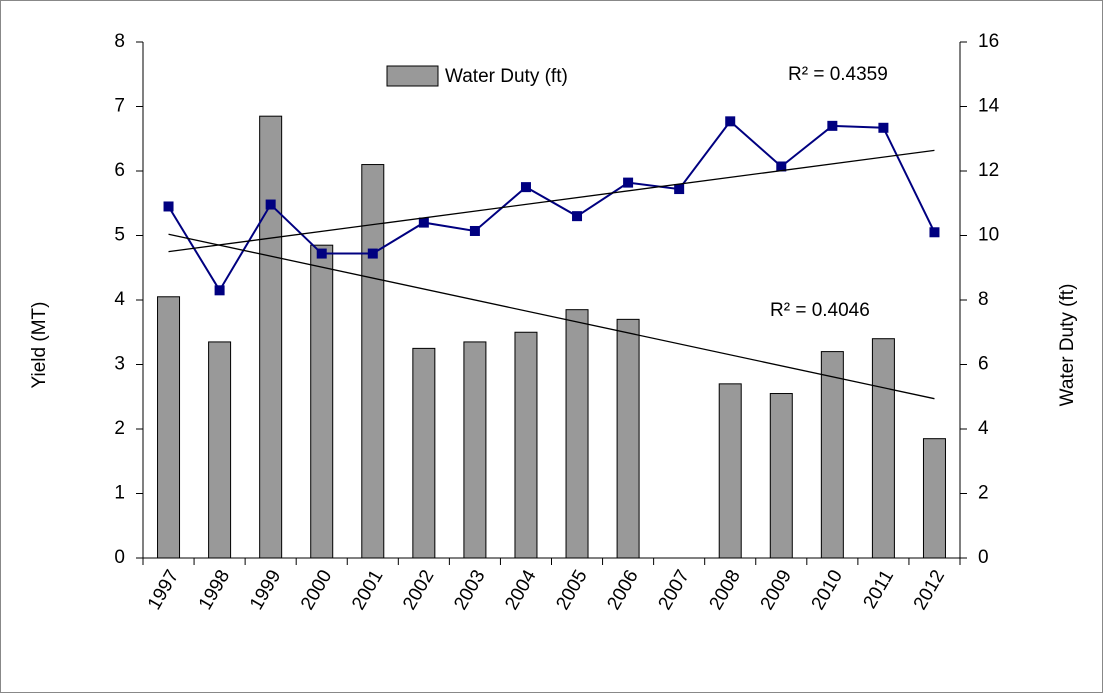  I want to click on y2-tick-label: 10, so click(988, 235).